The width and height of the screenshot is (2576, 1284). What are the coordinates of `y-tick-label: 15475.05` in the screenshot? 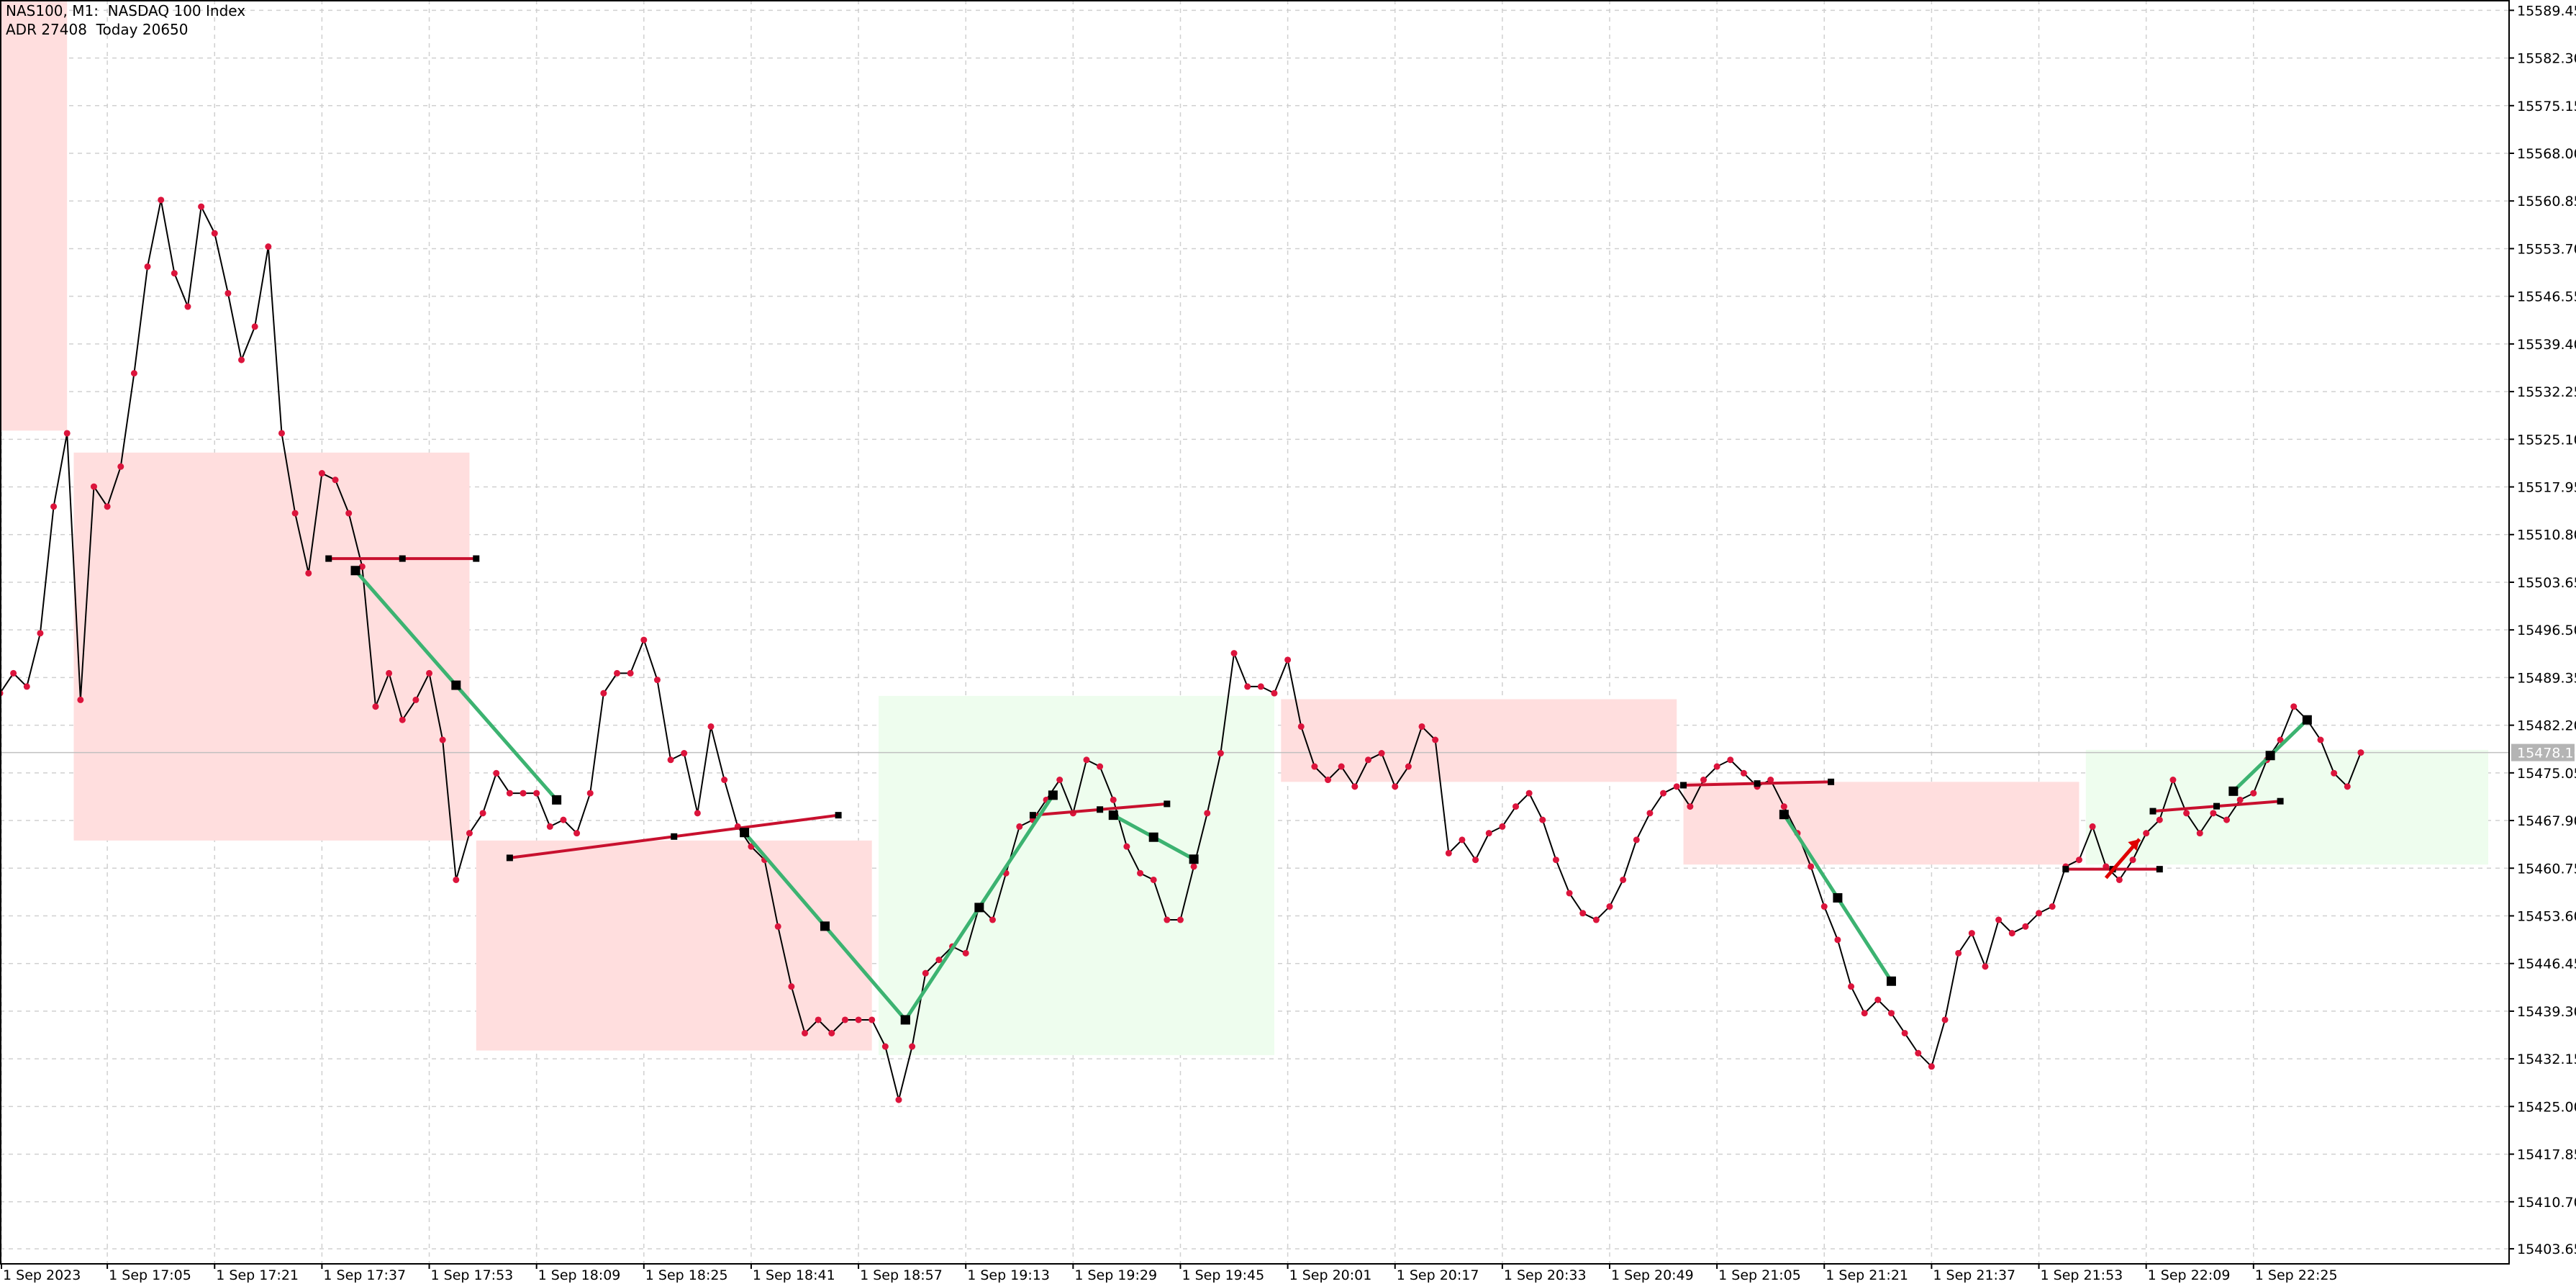 It's located at (2546, 774).